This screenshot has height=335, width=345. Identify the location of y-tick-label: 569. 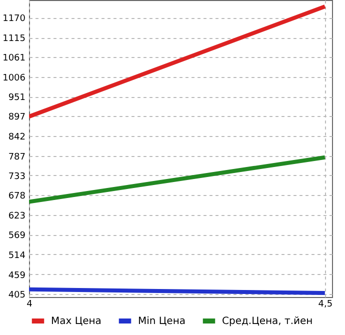
(17, 236).